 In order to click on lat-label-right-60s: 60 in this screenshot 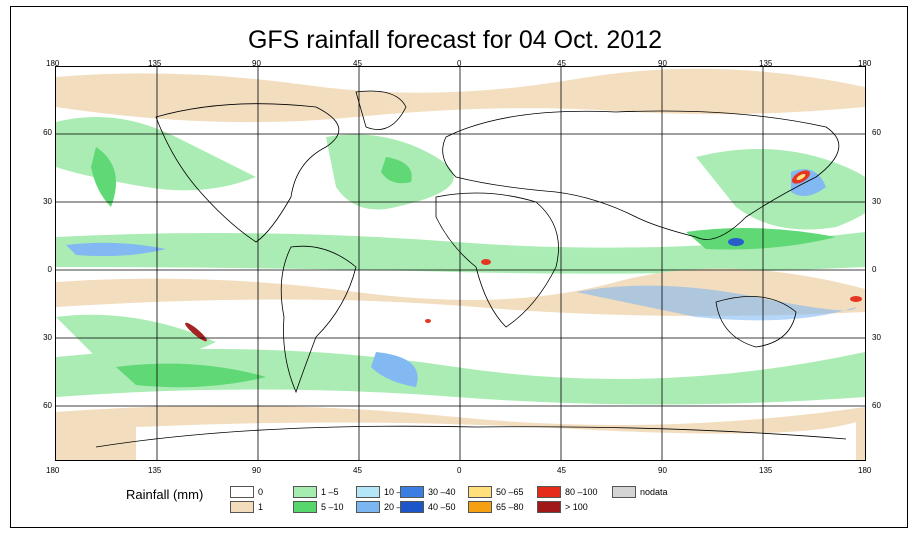, I will do `click(876, 405)`.